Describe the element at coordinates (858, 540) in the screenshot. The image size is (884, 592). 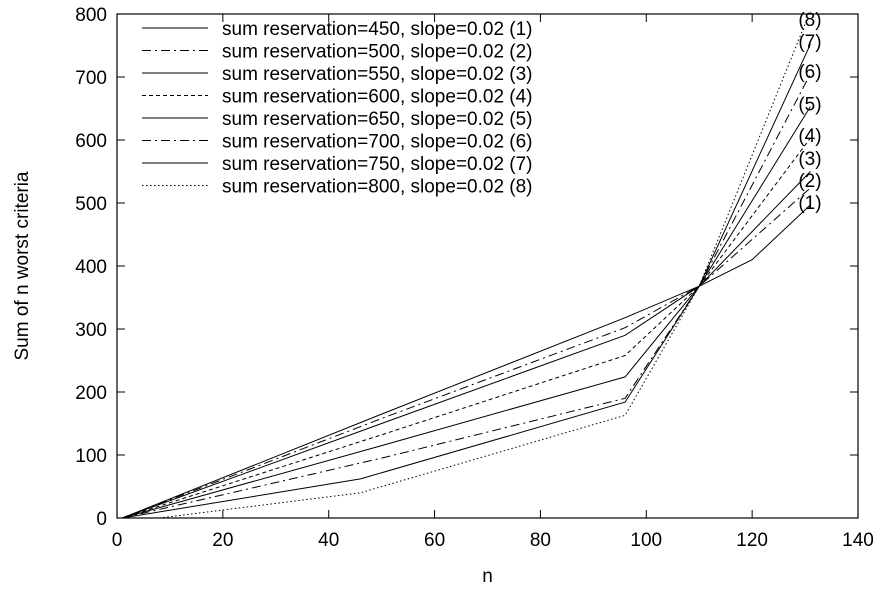
I see `x-tick-label: 140` at that location.